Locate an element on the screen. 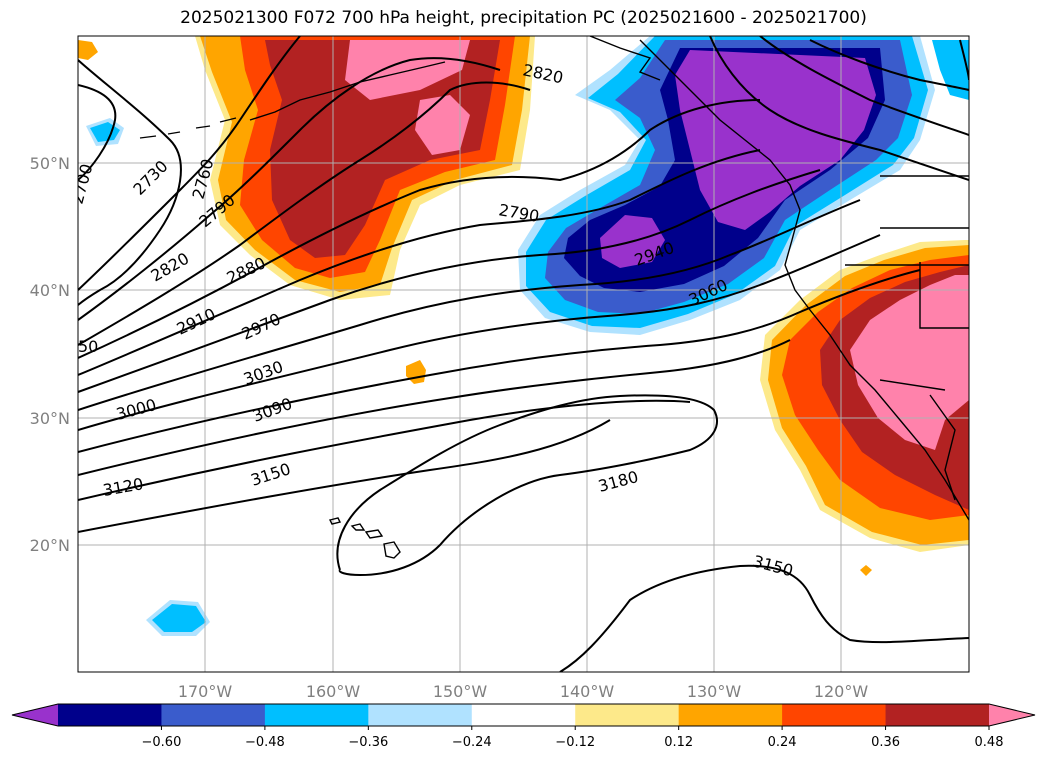 This screenshot has width=1047, height=765. colorbar-extend-max is located at coordinates (1012, 715).